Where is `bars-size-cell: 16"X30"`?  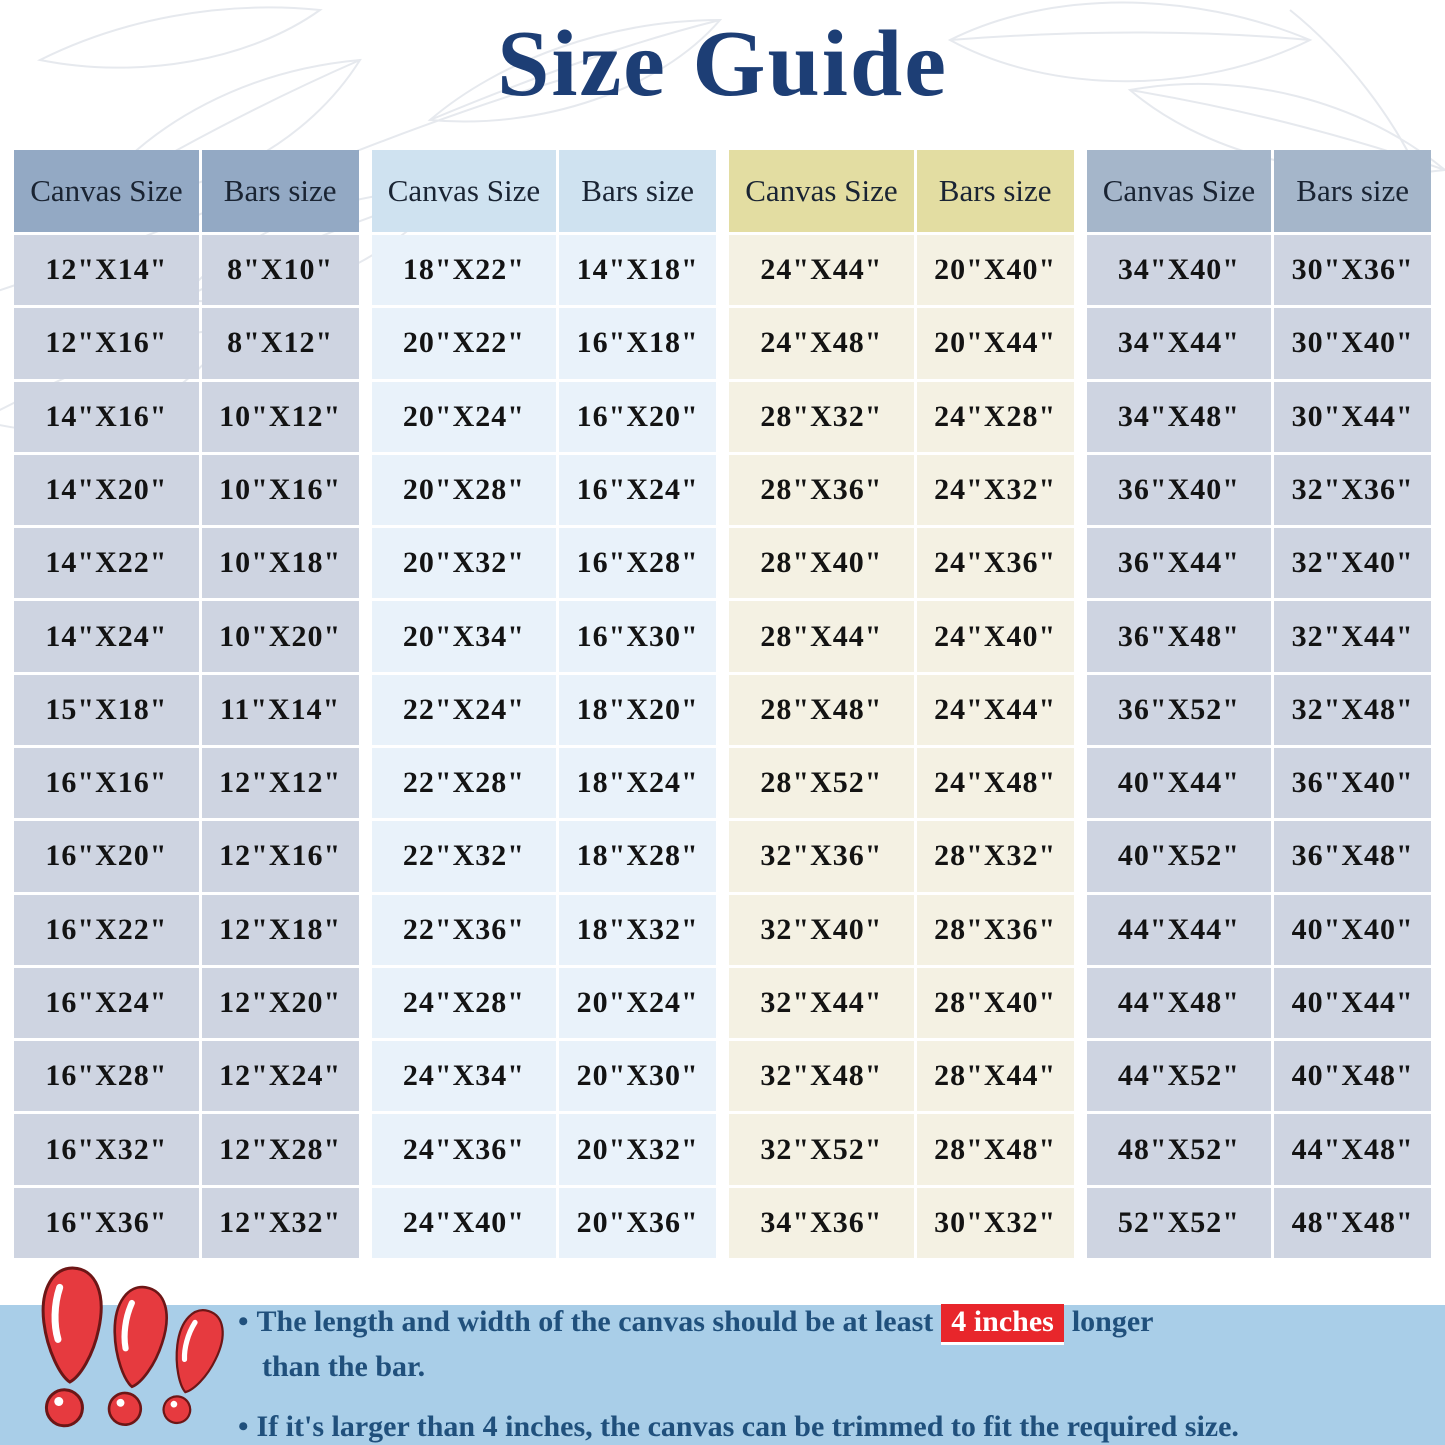
bars-size-cell: 16"X30" is located at coordinates (637, 636).